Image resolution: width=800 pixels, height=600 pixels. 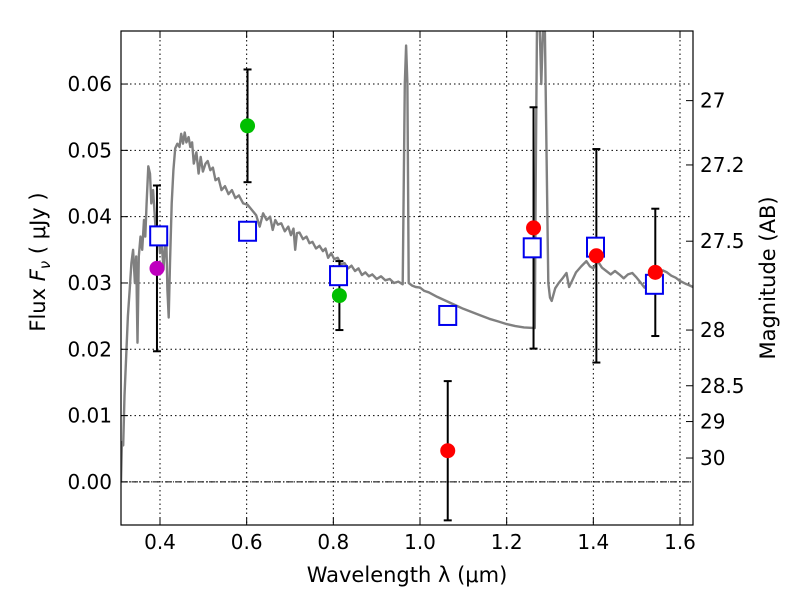 What do you see at coordinates (160, 542) in the screenshot?
I see `x-tick-label: 0.4` at bounding box center [160, 542].